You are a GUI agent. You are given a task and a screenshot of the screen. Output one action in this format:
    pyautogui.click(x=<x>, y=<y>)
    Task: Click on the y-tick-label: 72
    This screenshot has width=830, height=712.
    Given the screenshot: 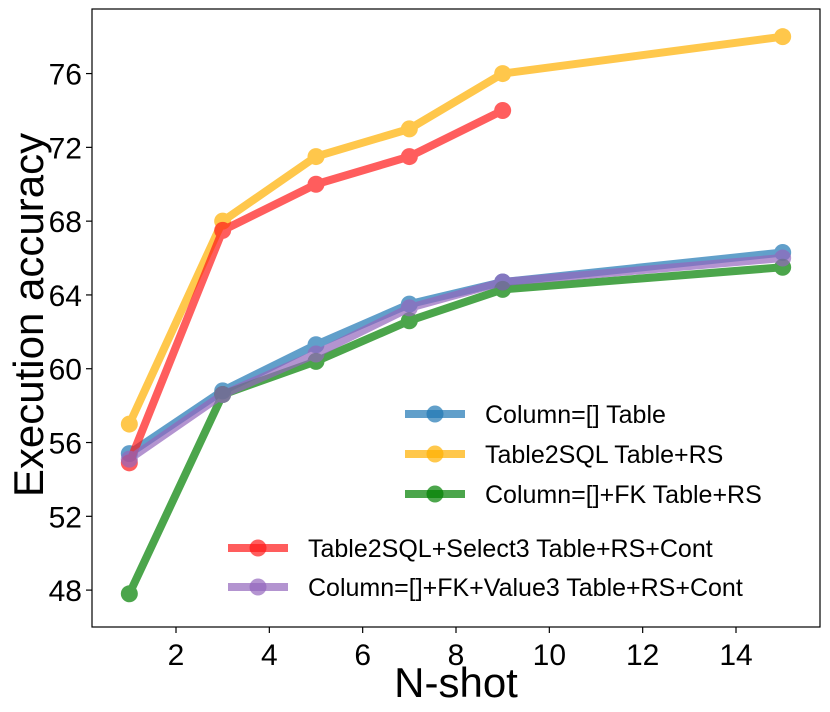 What is the action you would take?
    pyautogui.click(x=65, y=148)
    